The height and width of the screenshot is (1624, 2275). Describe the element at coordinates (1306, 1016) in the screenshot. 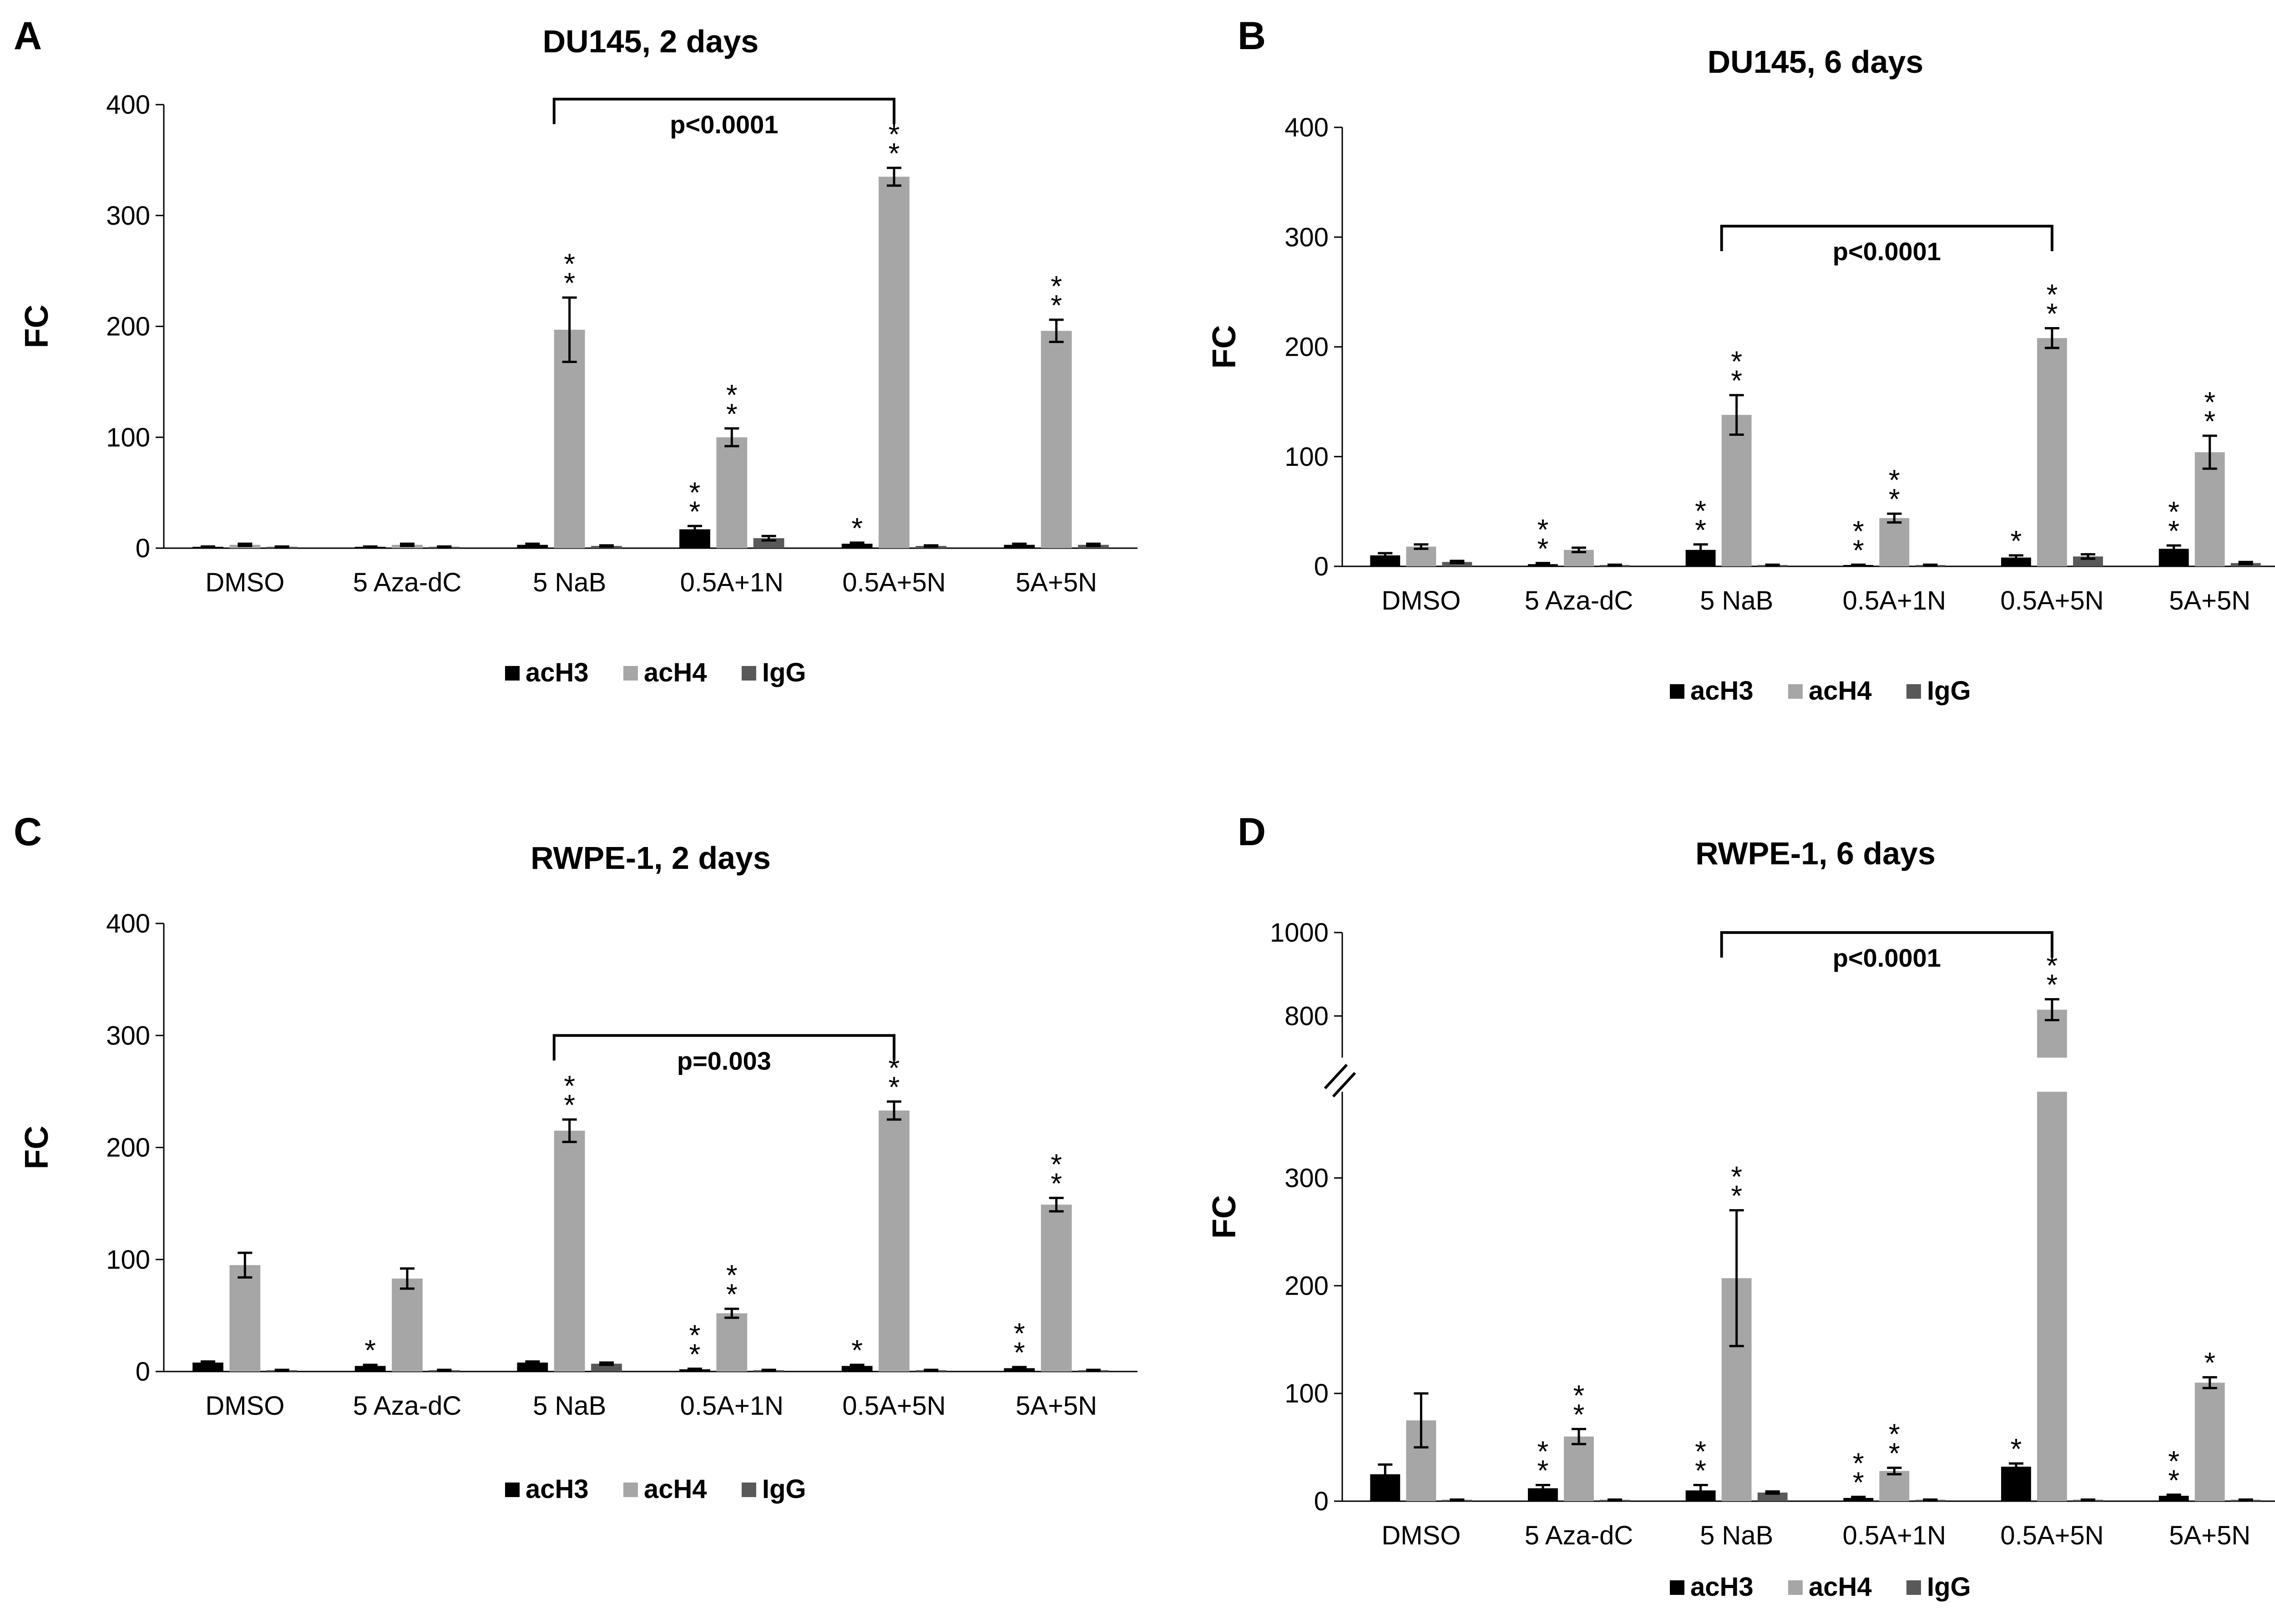

I see `y-tick-label-d: 800` at that location.